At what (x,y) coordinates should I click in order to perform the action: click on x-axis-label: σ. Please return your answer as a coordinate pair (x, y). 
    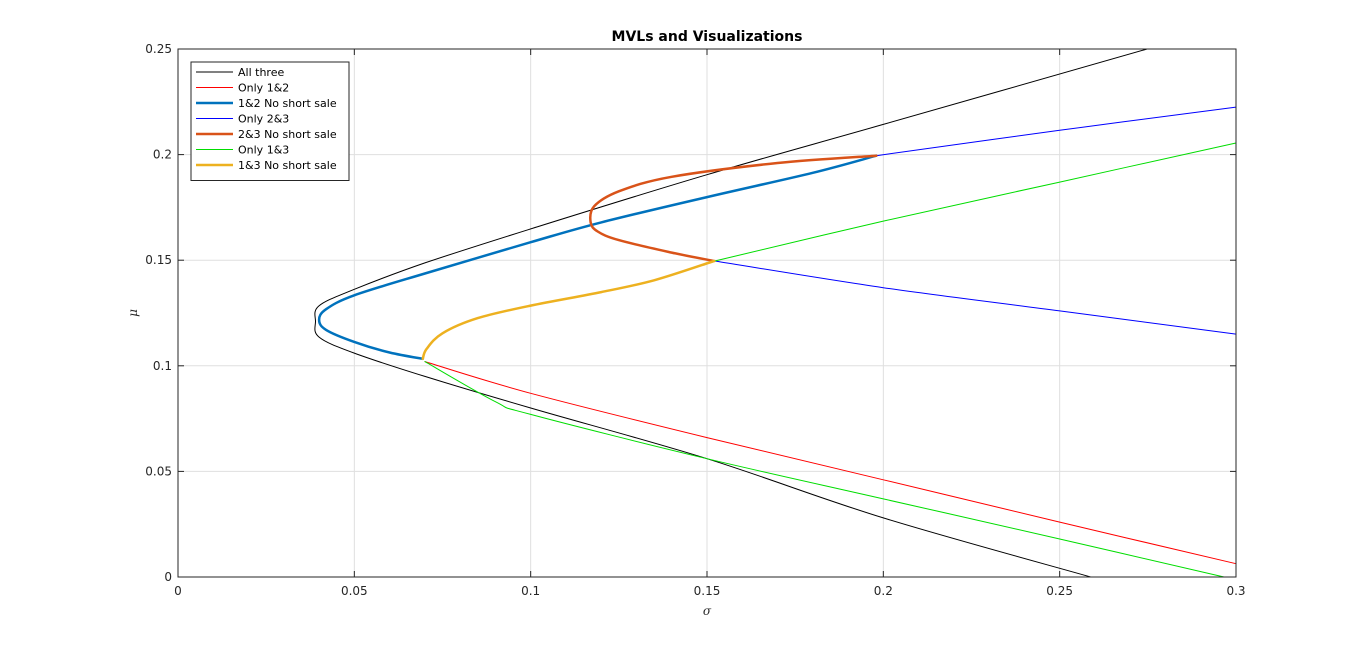
    Looking at the image, I should click on (707, 611).